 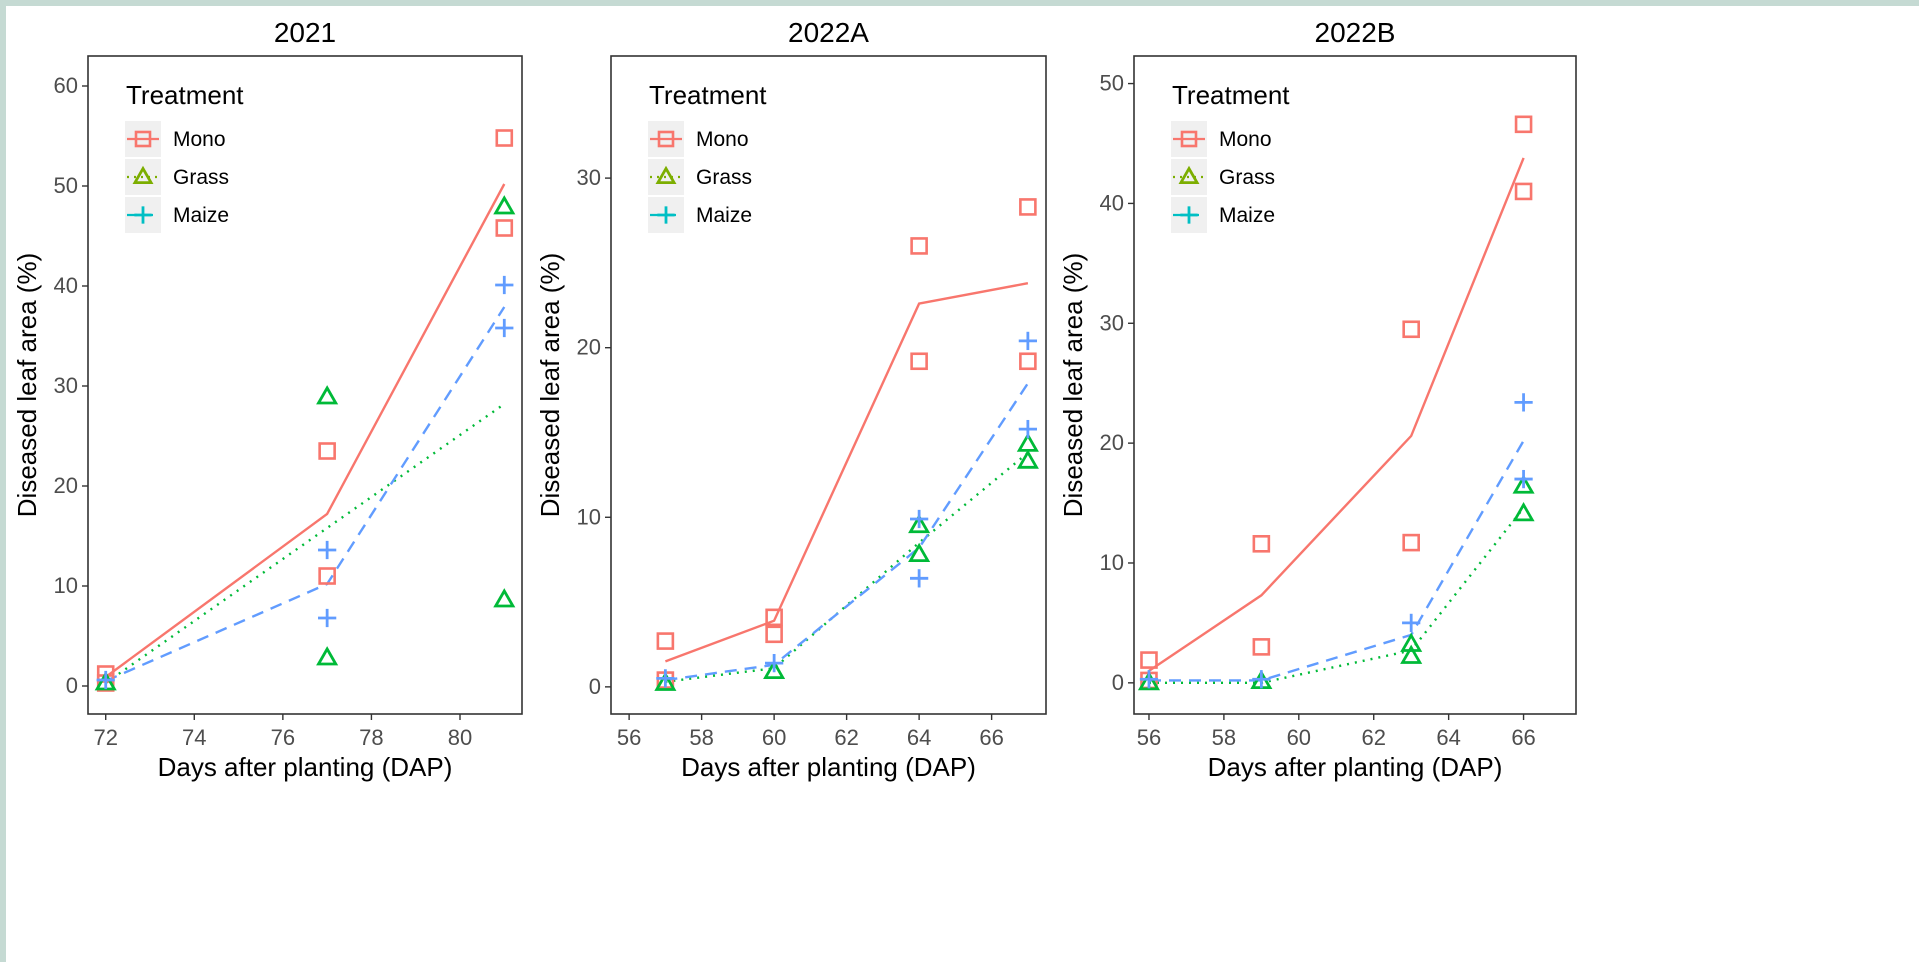 What do you see at coordinates (1112, 83) in the screenshot?
I see `y-tick-label: 50` at bounding box center [1112, 83].